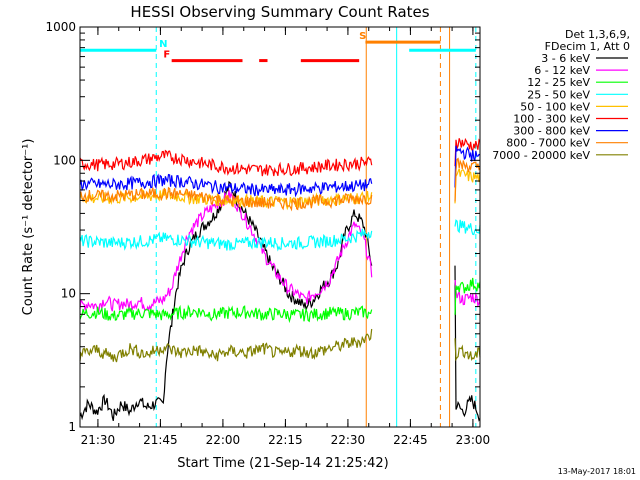 The image size is (640, 480). Describe the element at coordinates (587, 46) in the screenshot. I see `legend-header-line-2: FDecim 1, Att 0` at that location.